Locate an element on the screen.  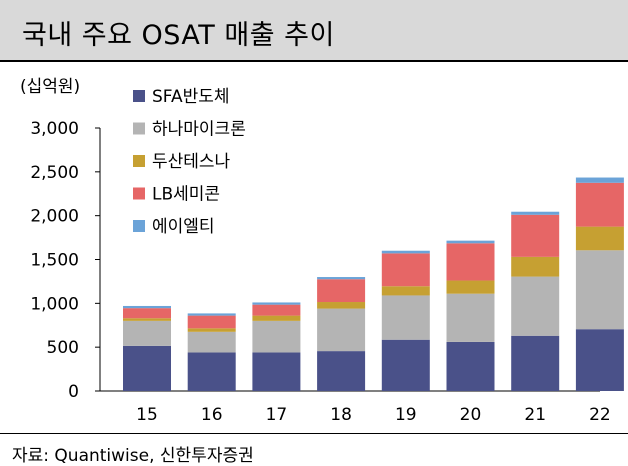
y-tick-label: 1,000 is located at coordinates (54, 304).